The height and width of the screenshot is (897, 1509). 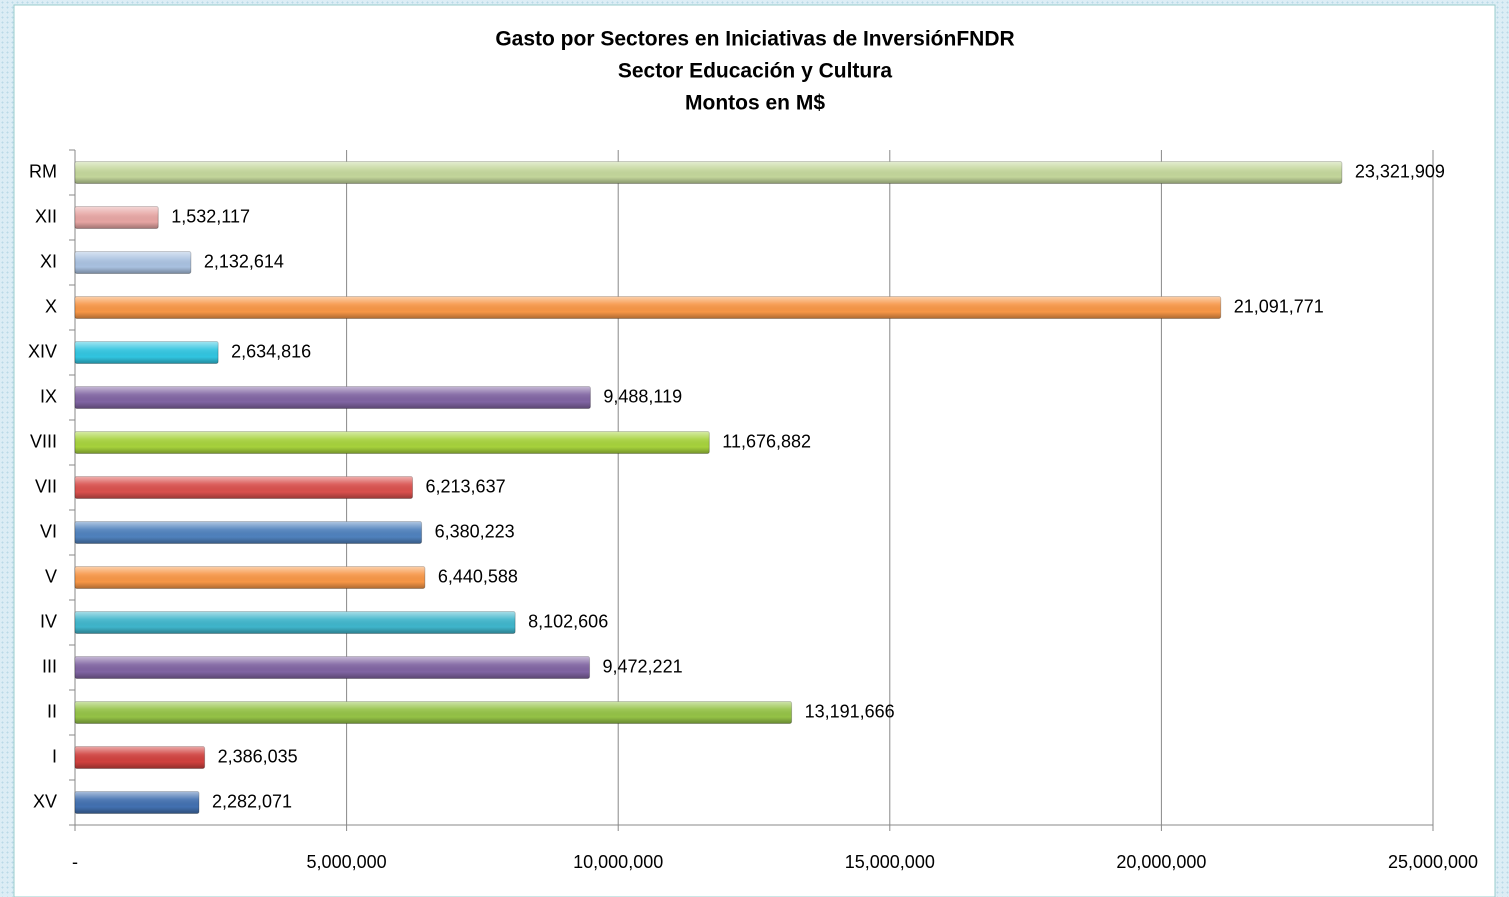 What do you see at coordinates (1161, 862) in the screenshot?
I see `x-tick-label: 20,000,000` at bounding box center [1161, 862].